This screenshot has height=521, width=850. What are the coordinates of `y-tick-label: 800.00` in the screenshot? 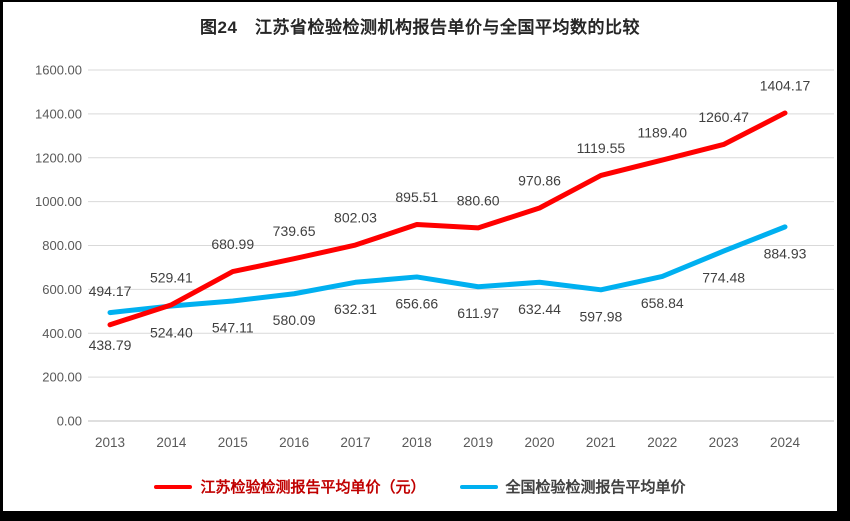 It's located at (62, 245).